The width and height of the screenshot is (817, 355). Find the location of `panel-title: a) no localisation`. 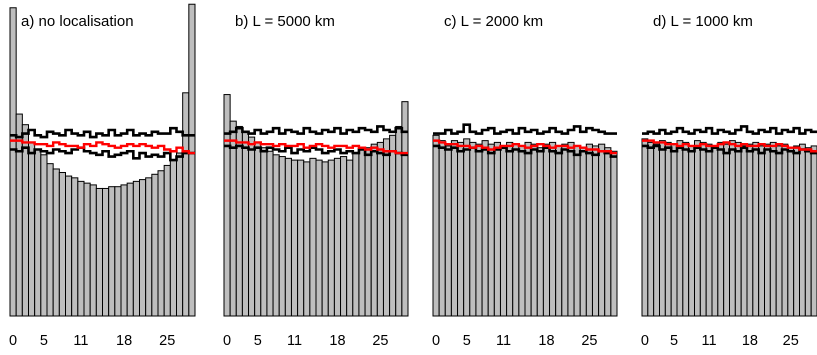

panel-title: a) no localisation is located at coordinates (77, 21).